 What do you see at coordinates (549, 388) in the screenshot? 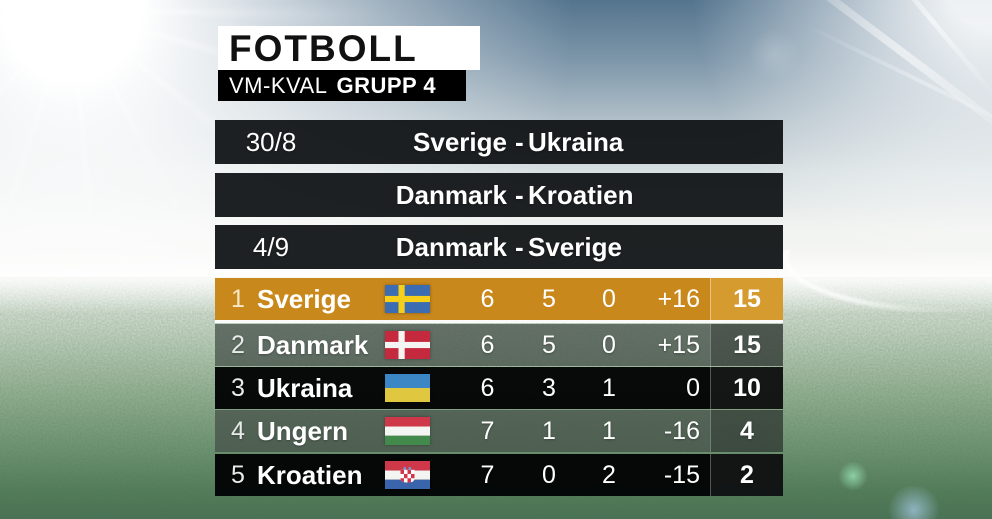
I see `won-value: 3` at bounding box center [549, 388].